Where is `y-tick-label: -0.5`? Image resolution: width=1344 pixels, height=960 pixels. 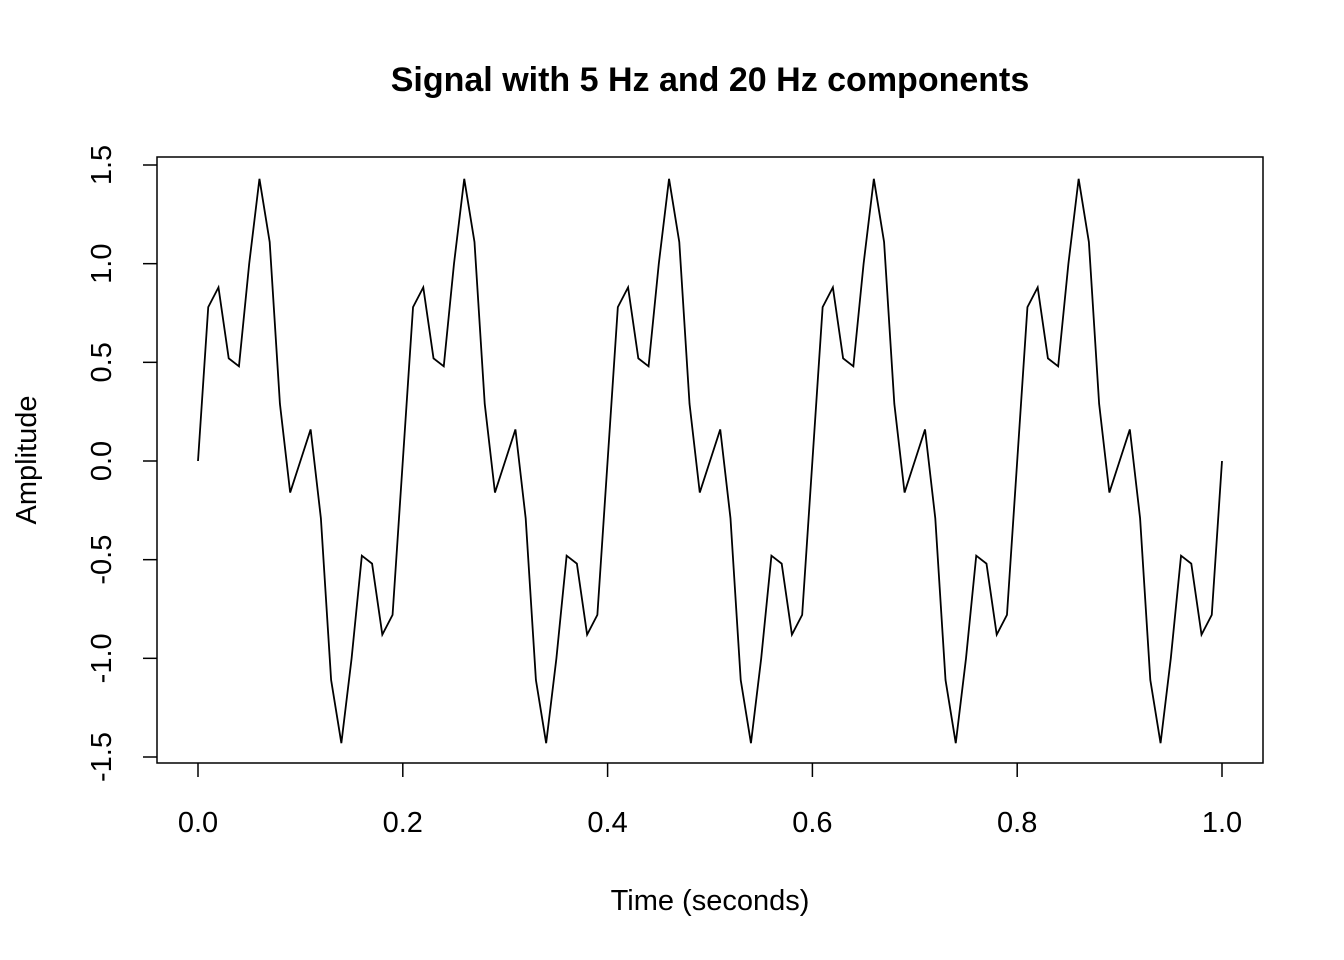 y-tick-label: -0.5 is located at coordinates (102, 560).